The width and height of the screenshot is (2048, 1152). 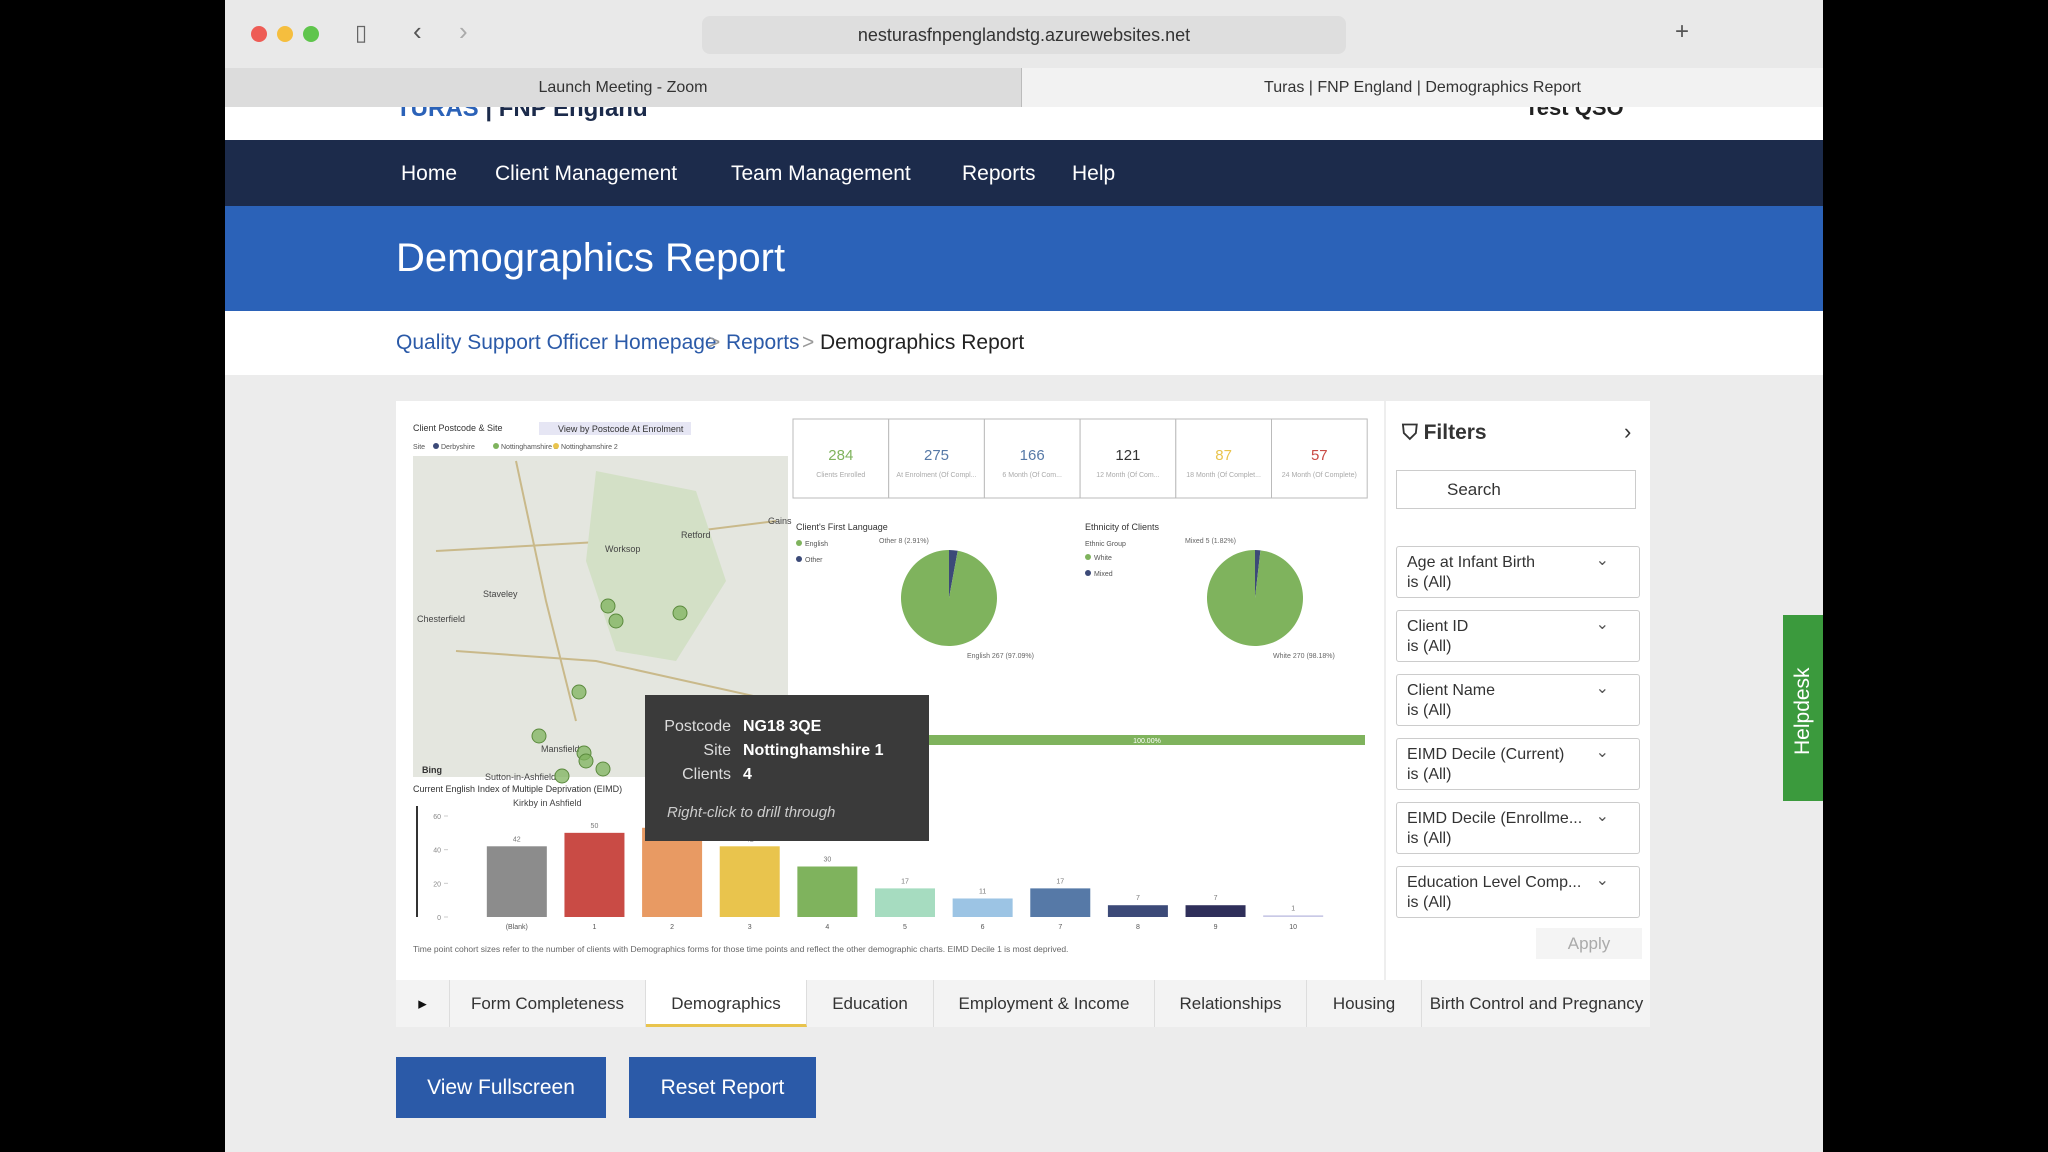 What do you see at coordinates (842, 527) in the screenshot?
I see `pie-title: Client's First Language` at bounding box center [842, 527].